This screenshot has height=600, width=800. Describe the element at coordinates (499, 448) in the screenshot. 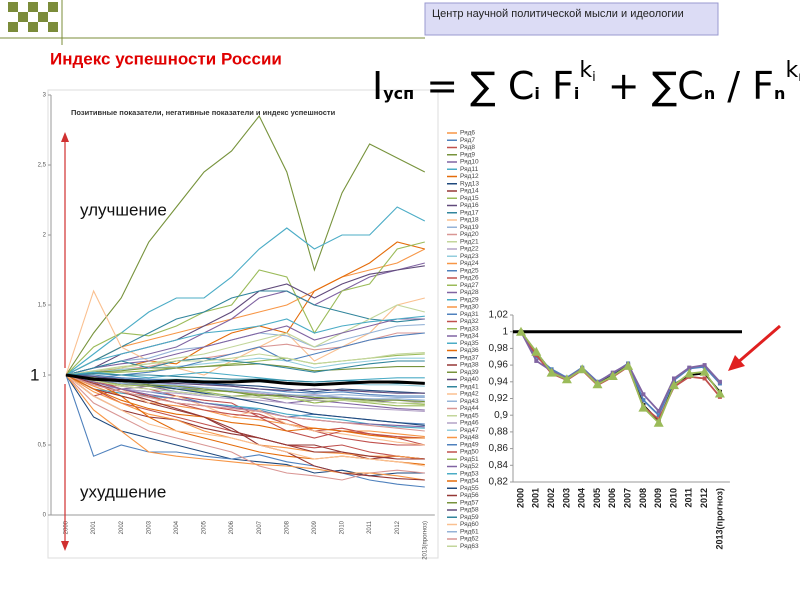

I see `y-tick-label: 0,86` at that location.